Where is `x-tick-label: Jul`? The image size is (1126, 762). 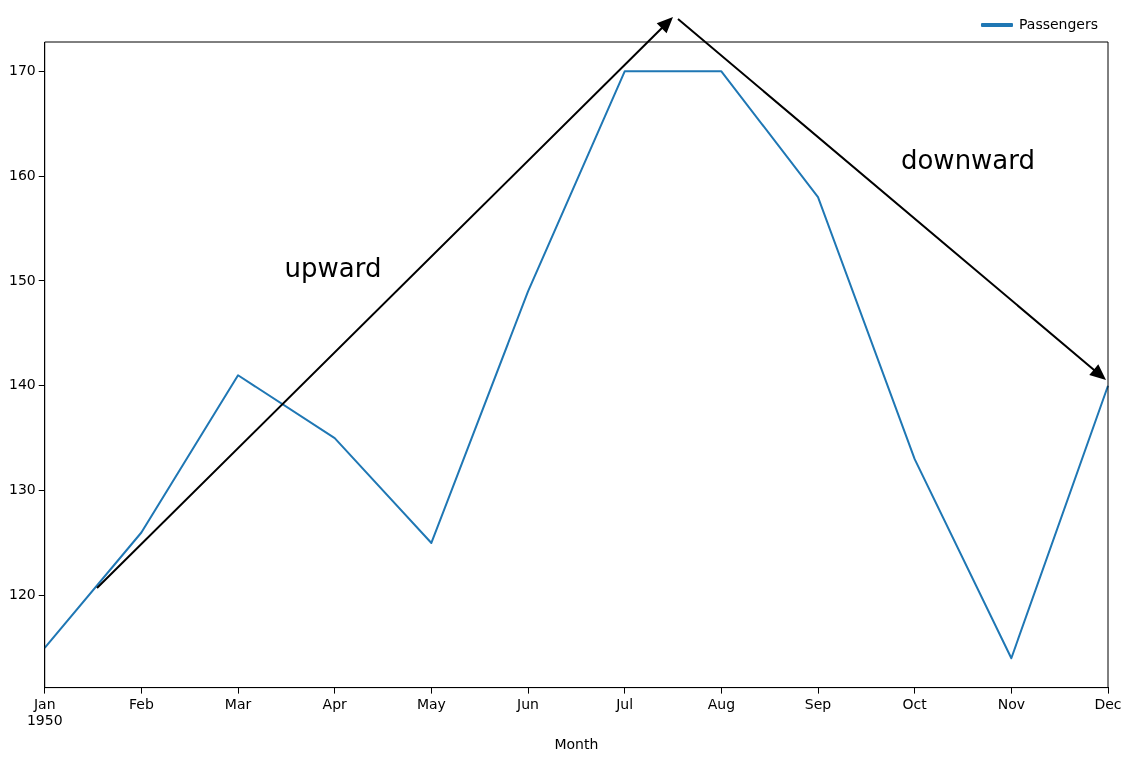 x-tick-label: Jul is located at coordinates (624, 703).